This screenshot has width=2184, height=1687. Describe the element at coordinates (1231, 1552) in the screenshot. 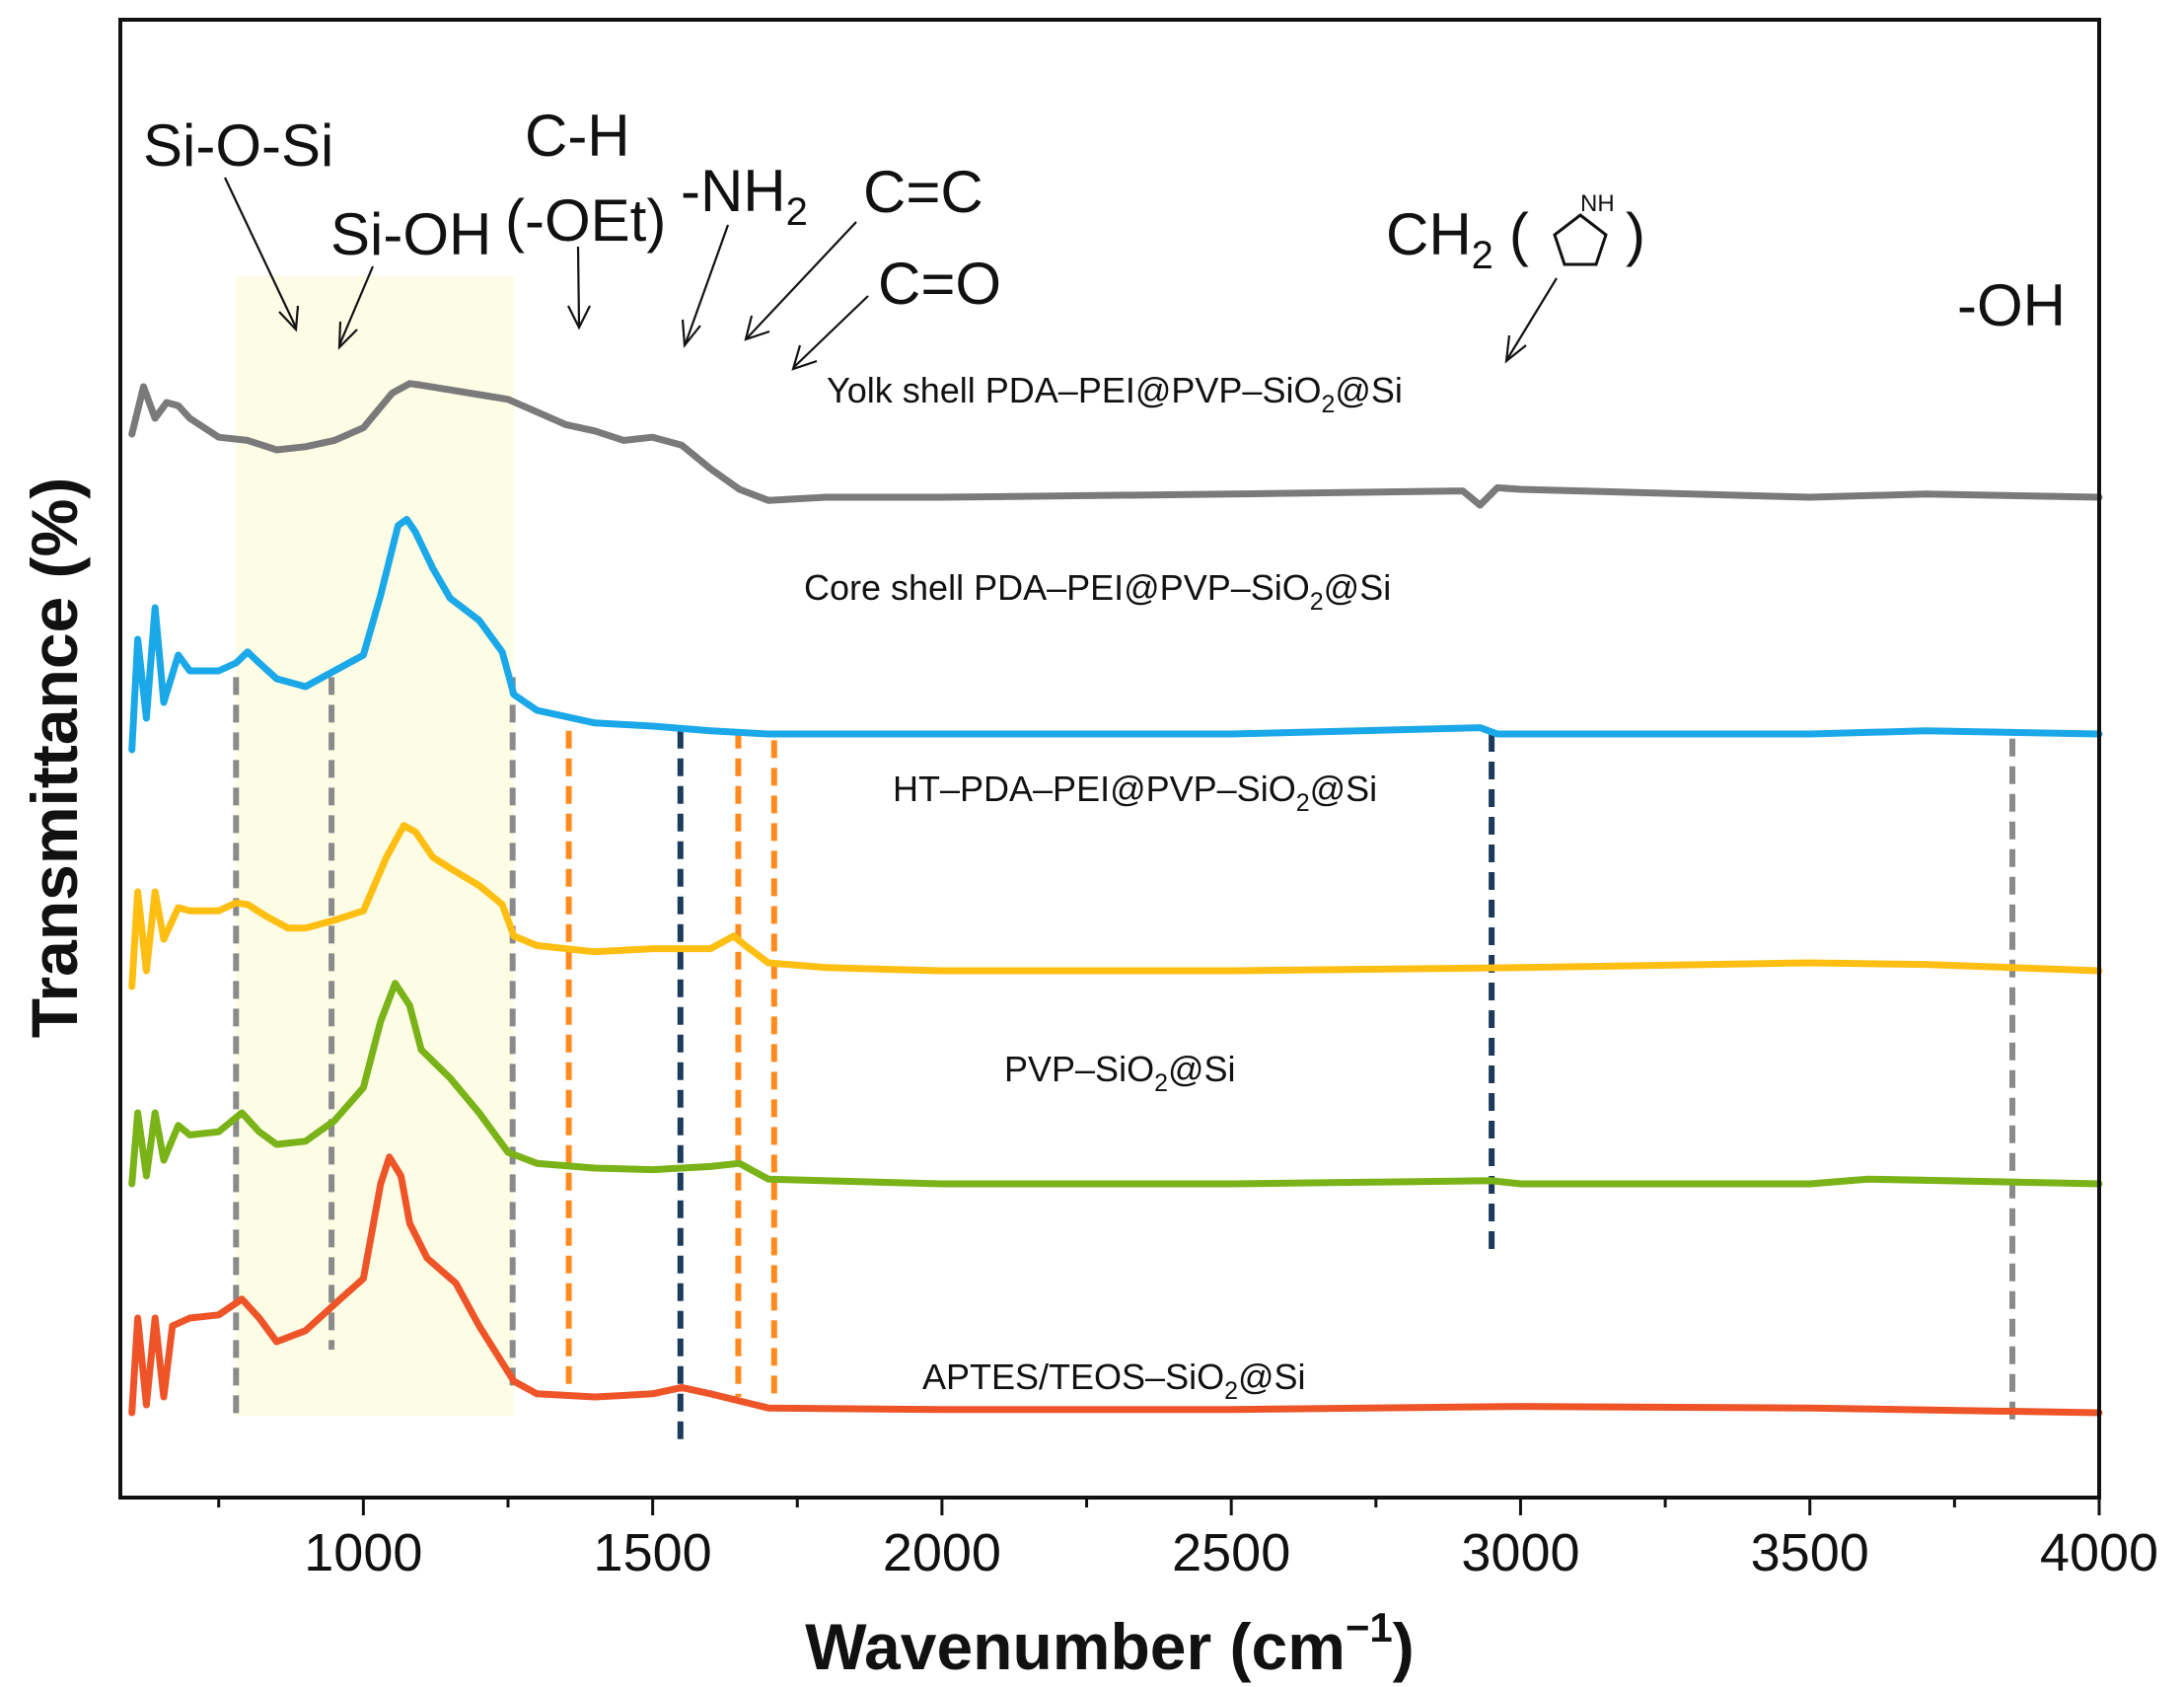

I see `x-tick-label: 2500` at that location.